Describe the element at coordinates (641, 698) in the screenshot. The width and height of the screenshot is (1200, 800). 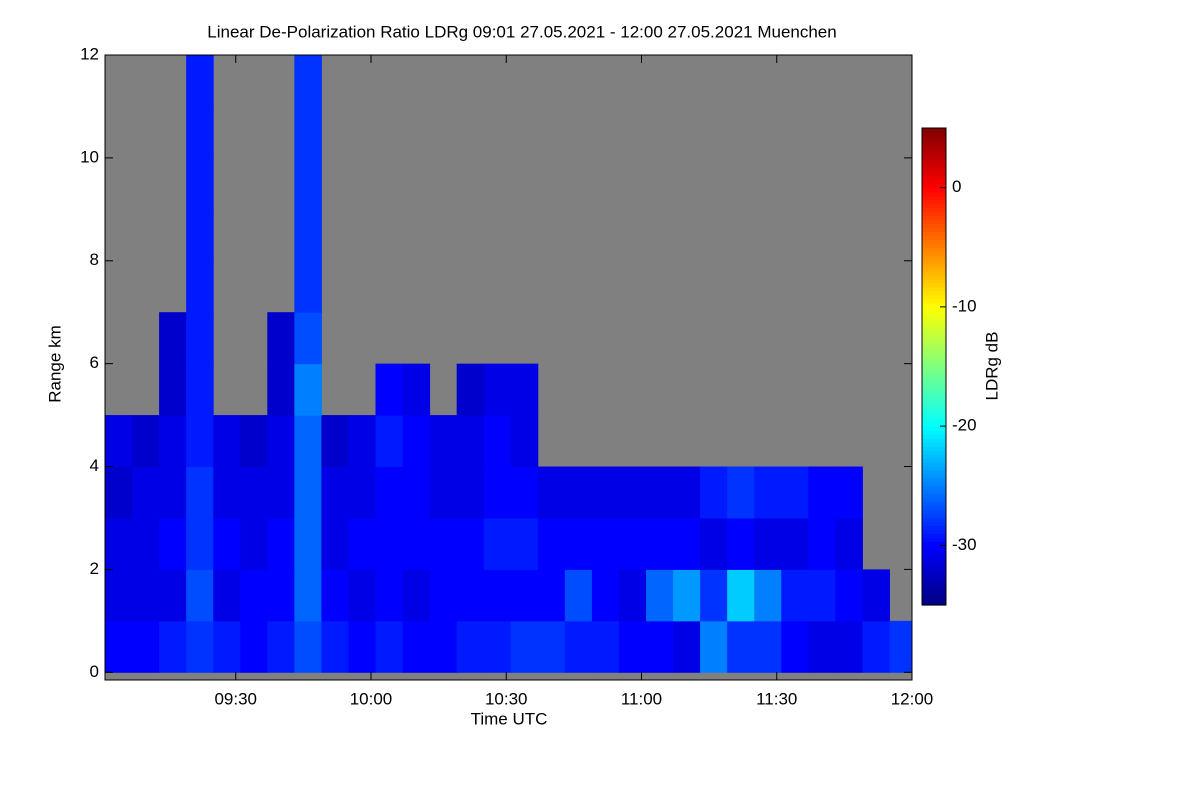
I see `x-tick-label: 11:00` at that location.